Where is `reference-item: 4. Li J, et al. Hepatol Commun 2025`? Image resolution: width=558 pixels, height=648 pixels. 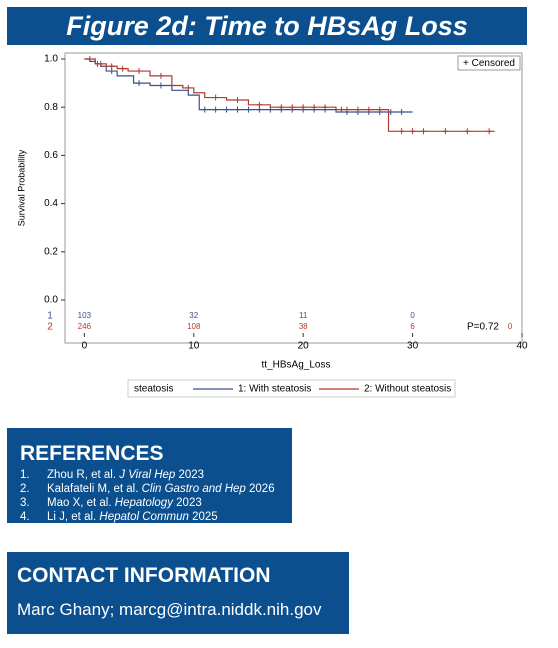 reference-item: 4. Li J, et al. Hepatol Commun 2025 is located at coordinates (156, 516).